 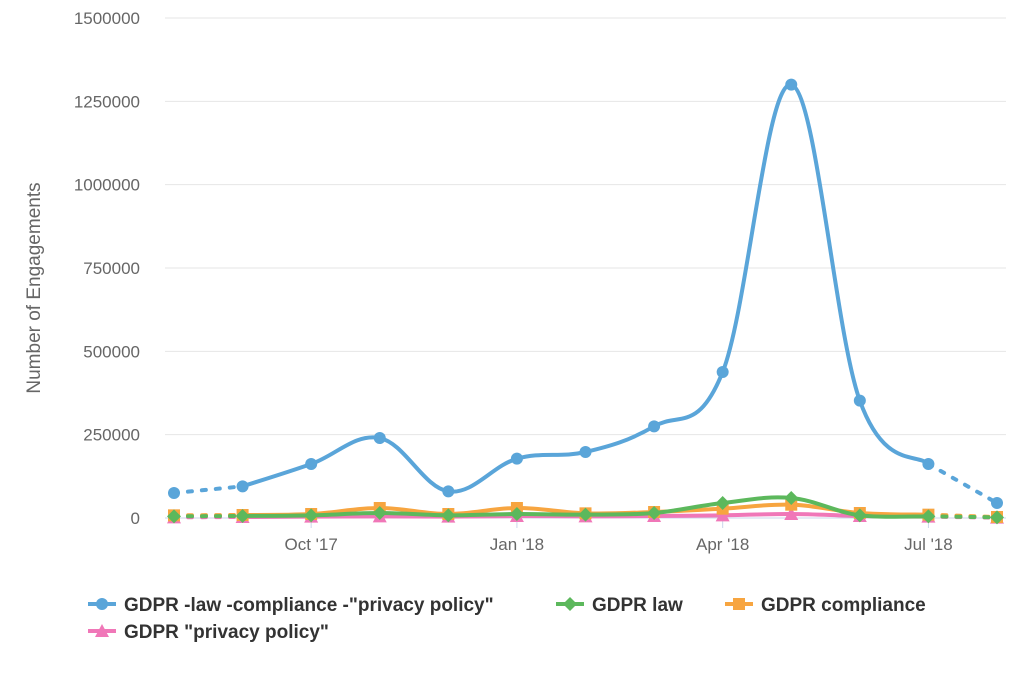 What do you see at coordinates (928, 544) in the screenshot?
I see `x-tick-label: Jul '18` at bounding box center [928, 544].